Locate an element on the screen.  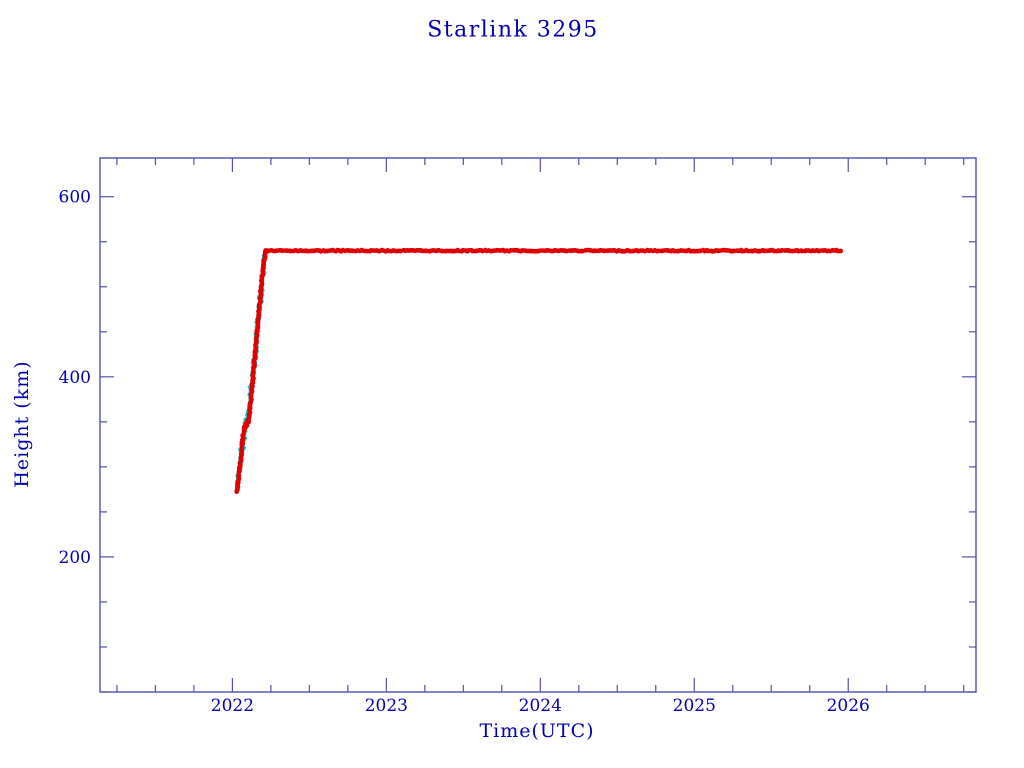
svg-text: 2026 is located at coordinates (848, 706).